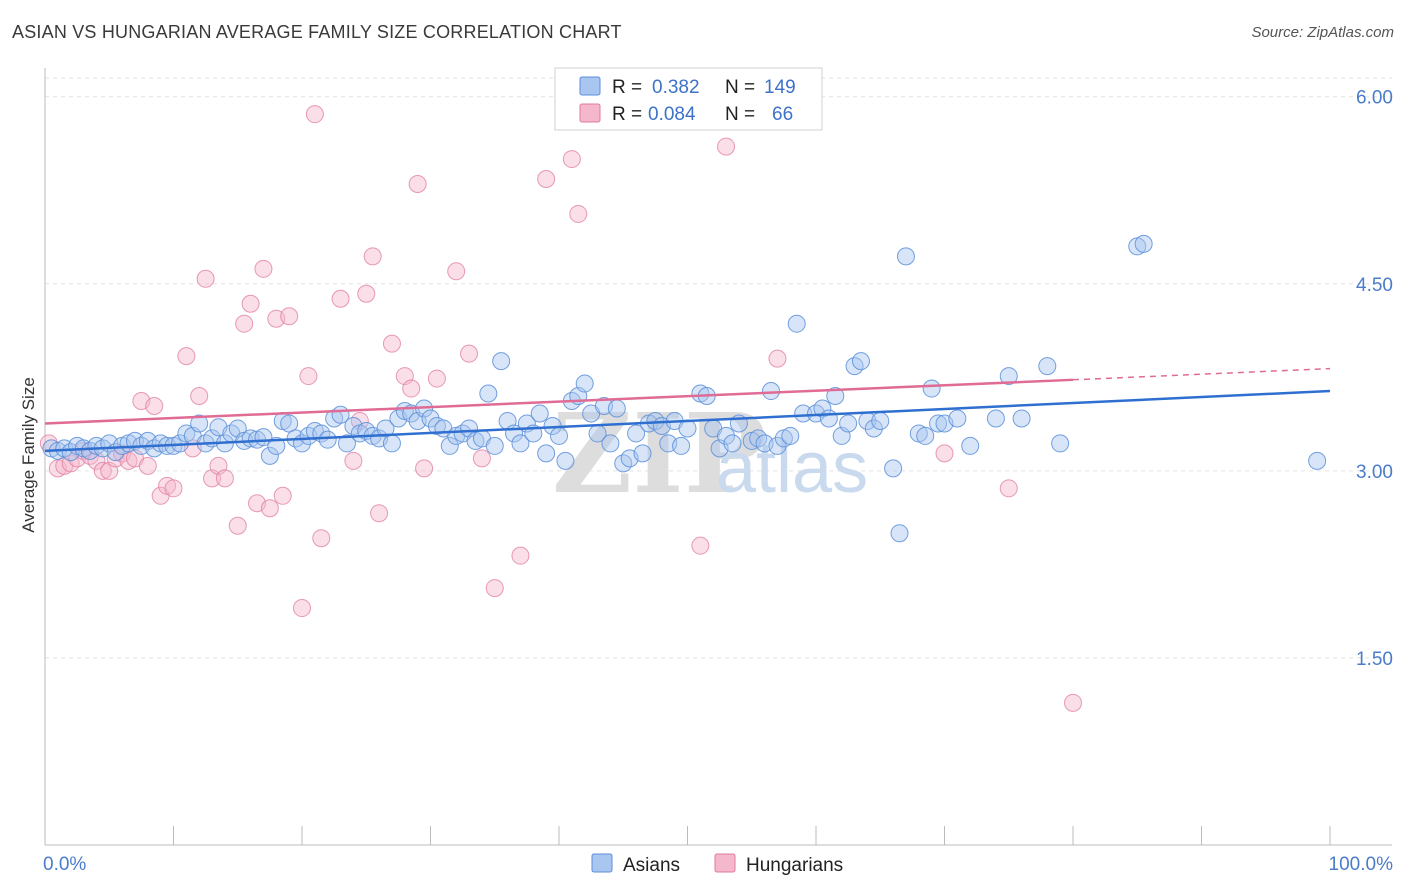  I want to click on y-tick-labels: 1.50 3.00 4.50 6.00, so click(1374, 379).